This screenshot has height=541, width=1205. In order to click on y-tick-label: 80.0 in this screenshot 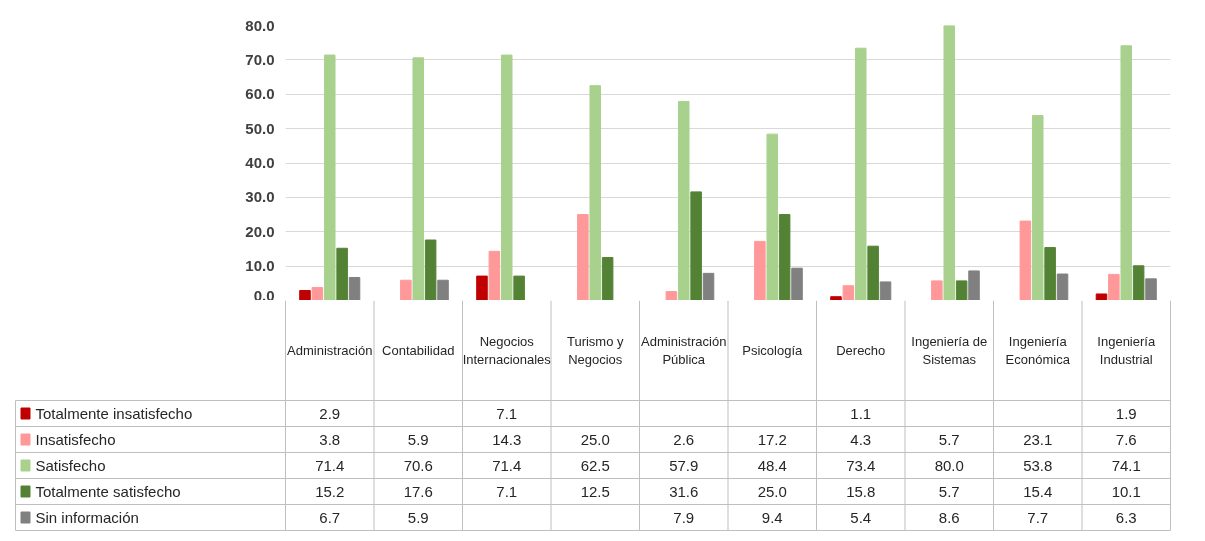, I will do `click(260, 25)`.